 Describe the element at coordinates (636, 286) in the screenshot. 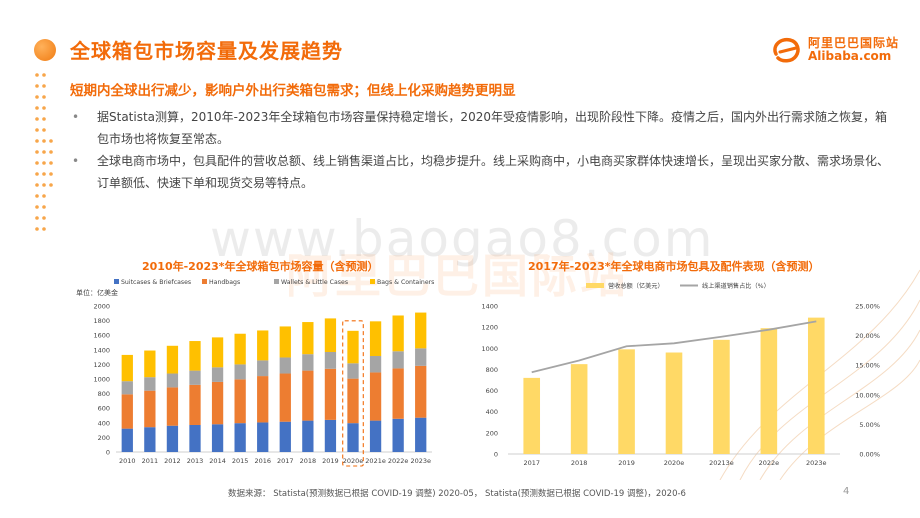

I see `legend-label: 营收总额（亿美元）` at that location.